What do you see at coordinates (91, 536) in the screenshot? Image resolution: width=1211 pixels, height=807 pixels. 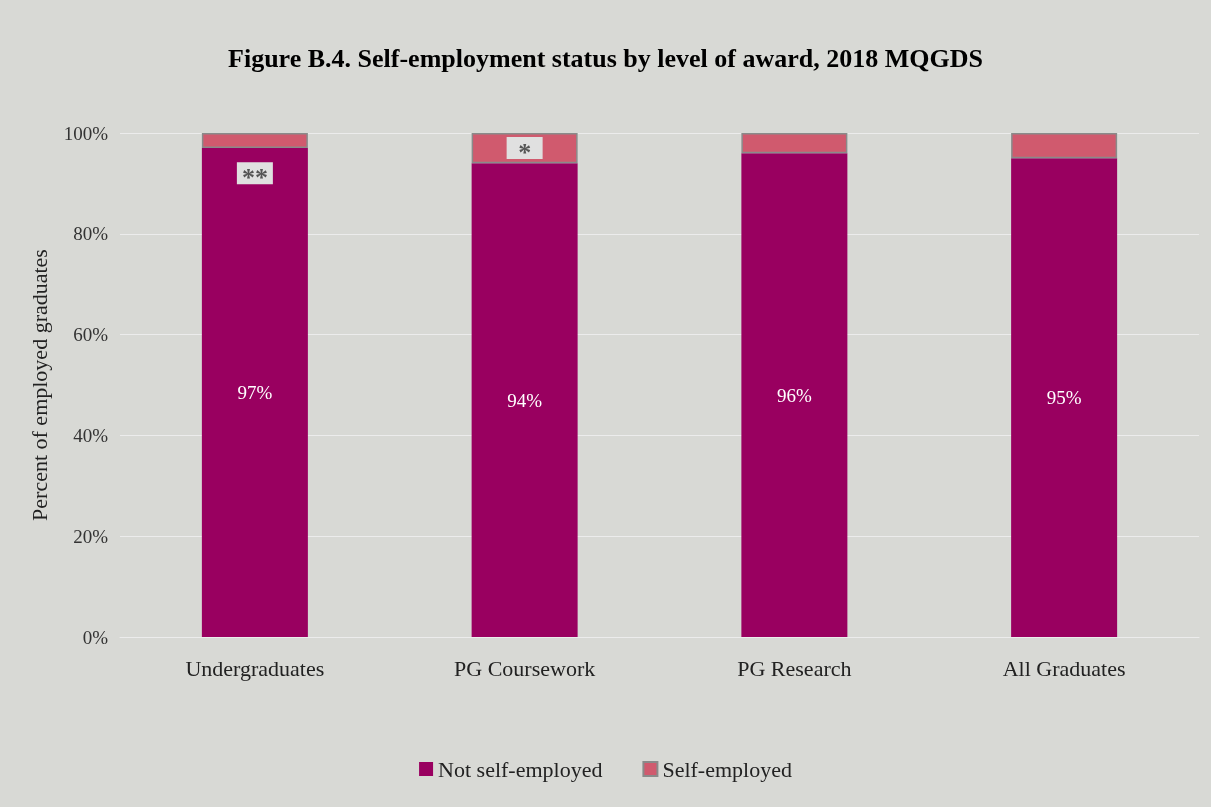 I see `y-tick-label: 20%` at bounding box center [91, 536].